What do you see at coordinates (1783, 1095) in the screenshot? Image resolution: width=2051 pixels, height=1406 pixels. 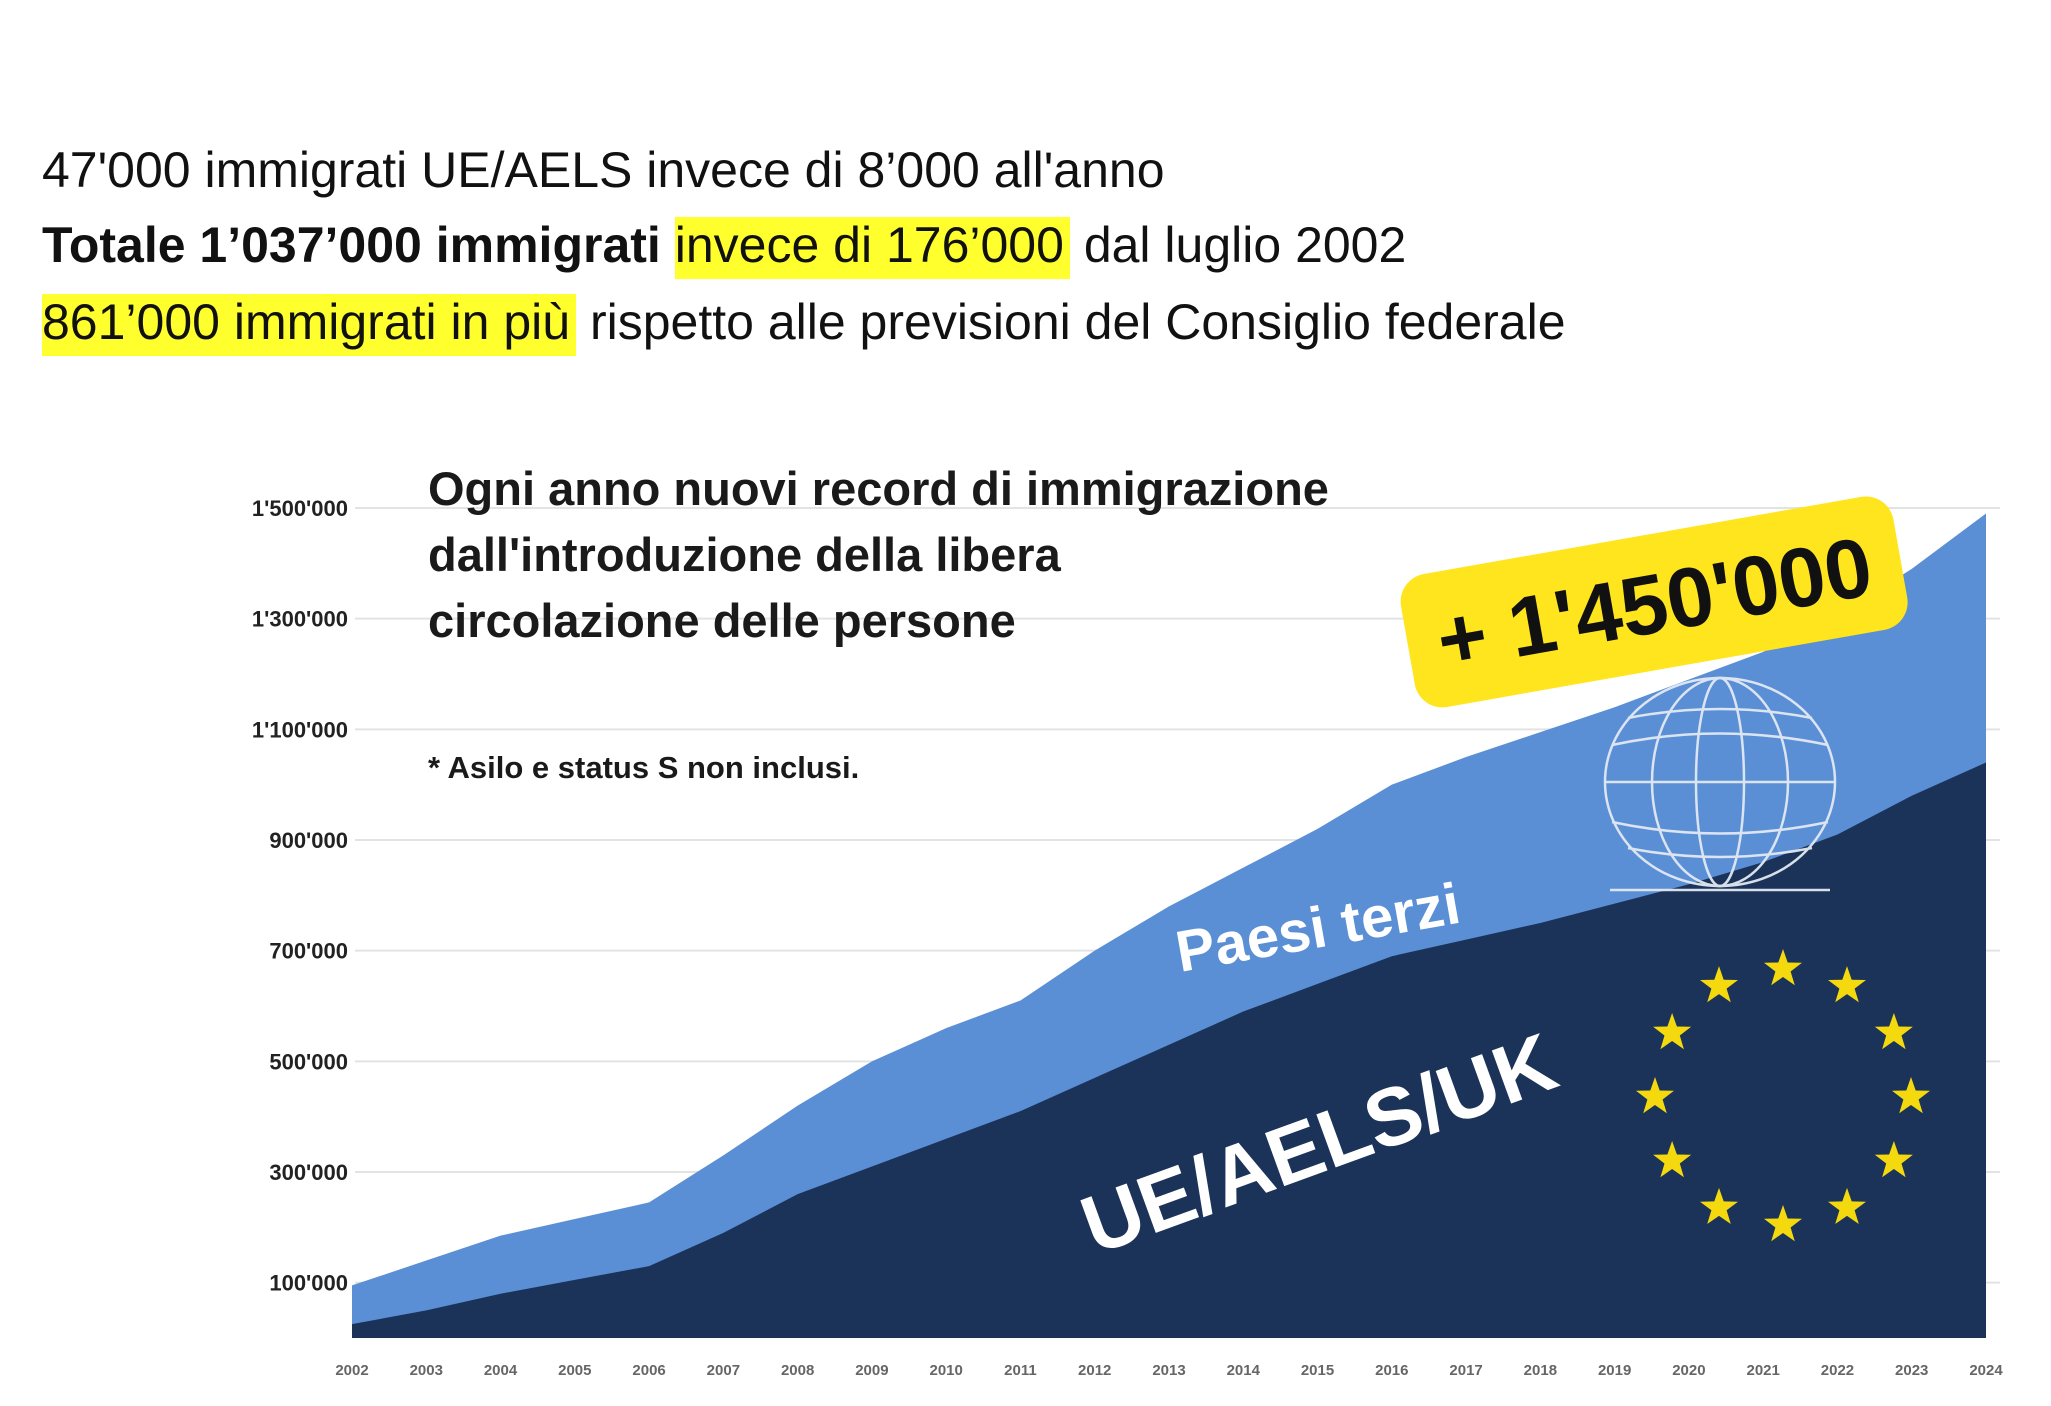 I see `eu-stars-icon` at bounding box center [1783, 1095].